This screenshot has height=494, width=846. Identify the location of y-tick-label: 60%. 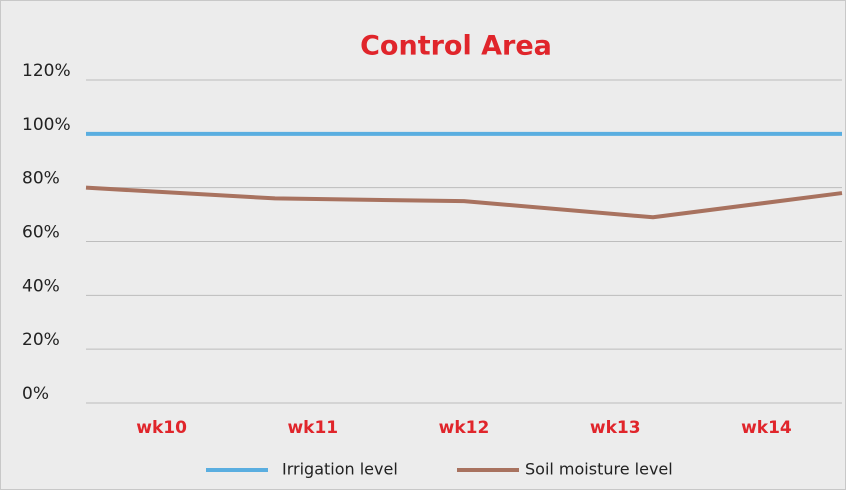
(41, 233).